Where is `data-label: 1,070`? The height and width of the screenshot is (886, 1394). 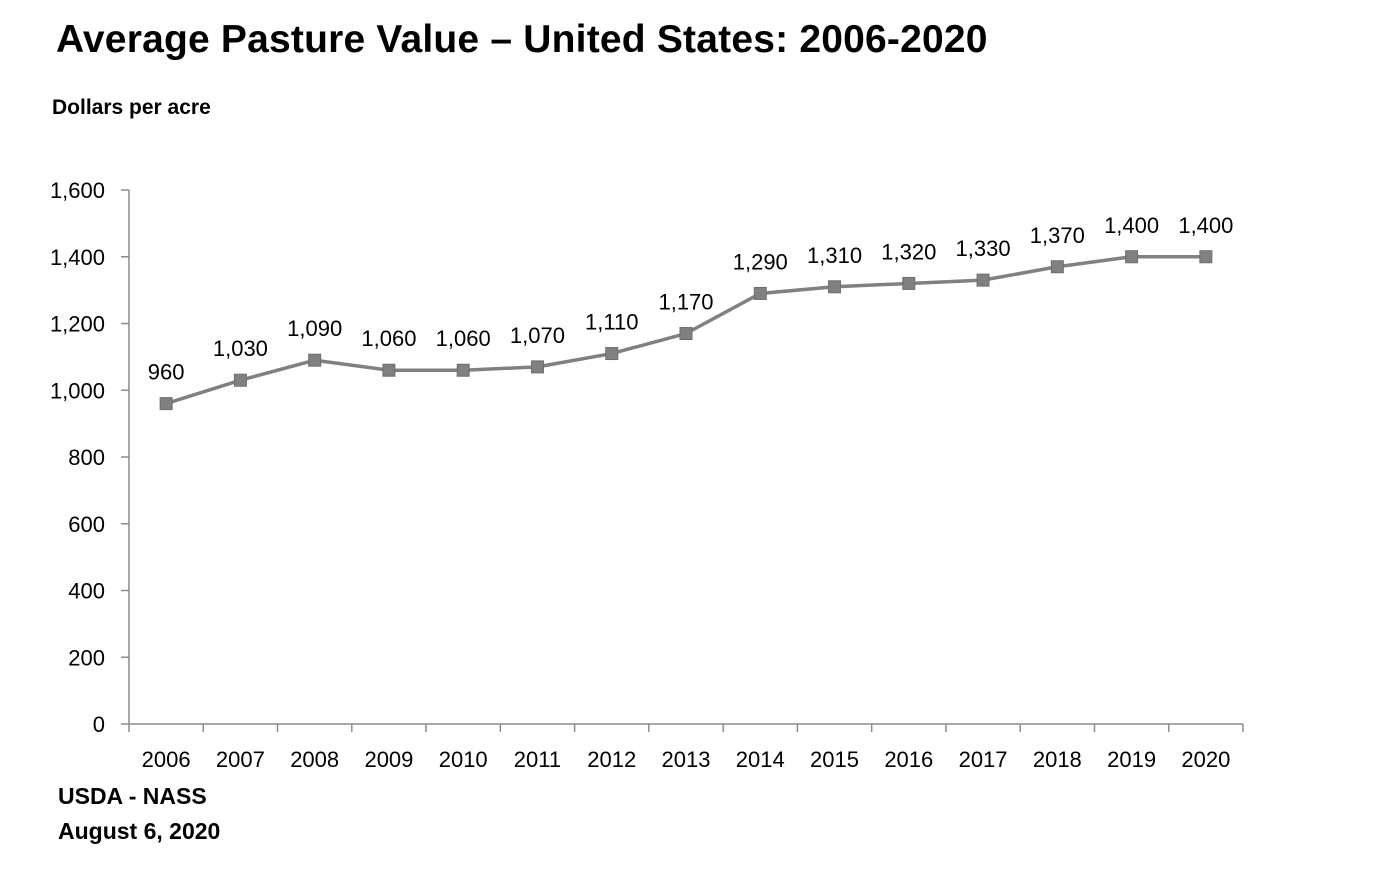
data-label: 1,070 is located at coordinates (537, 335).